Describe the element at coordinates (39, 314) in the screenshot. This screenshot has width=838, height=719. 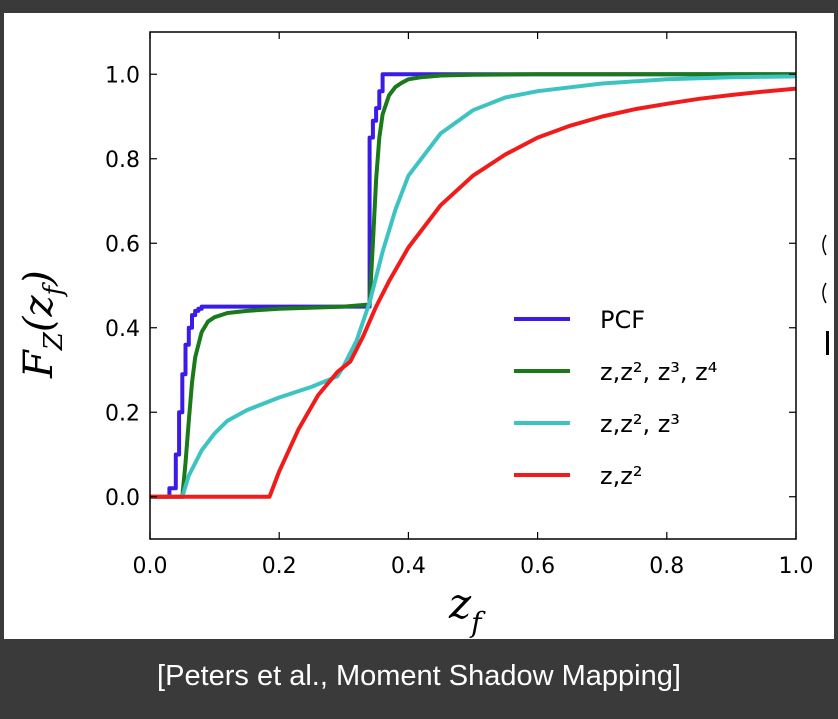
I see `y-axis-label-arg: (z` at that location.